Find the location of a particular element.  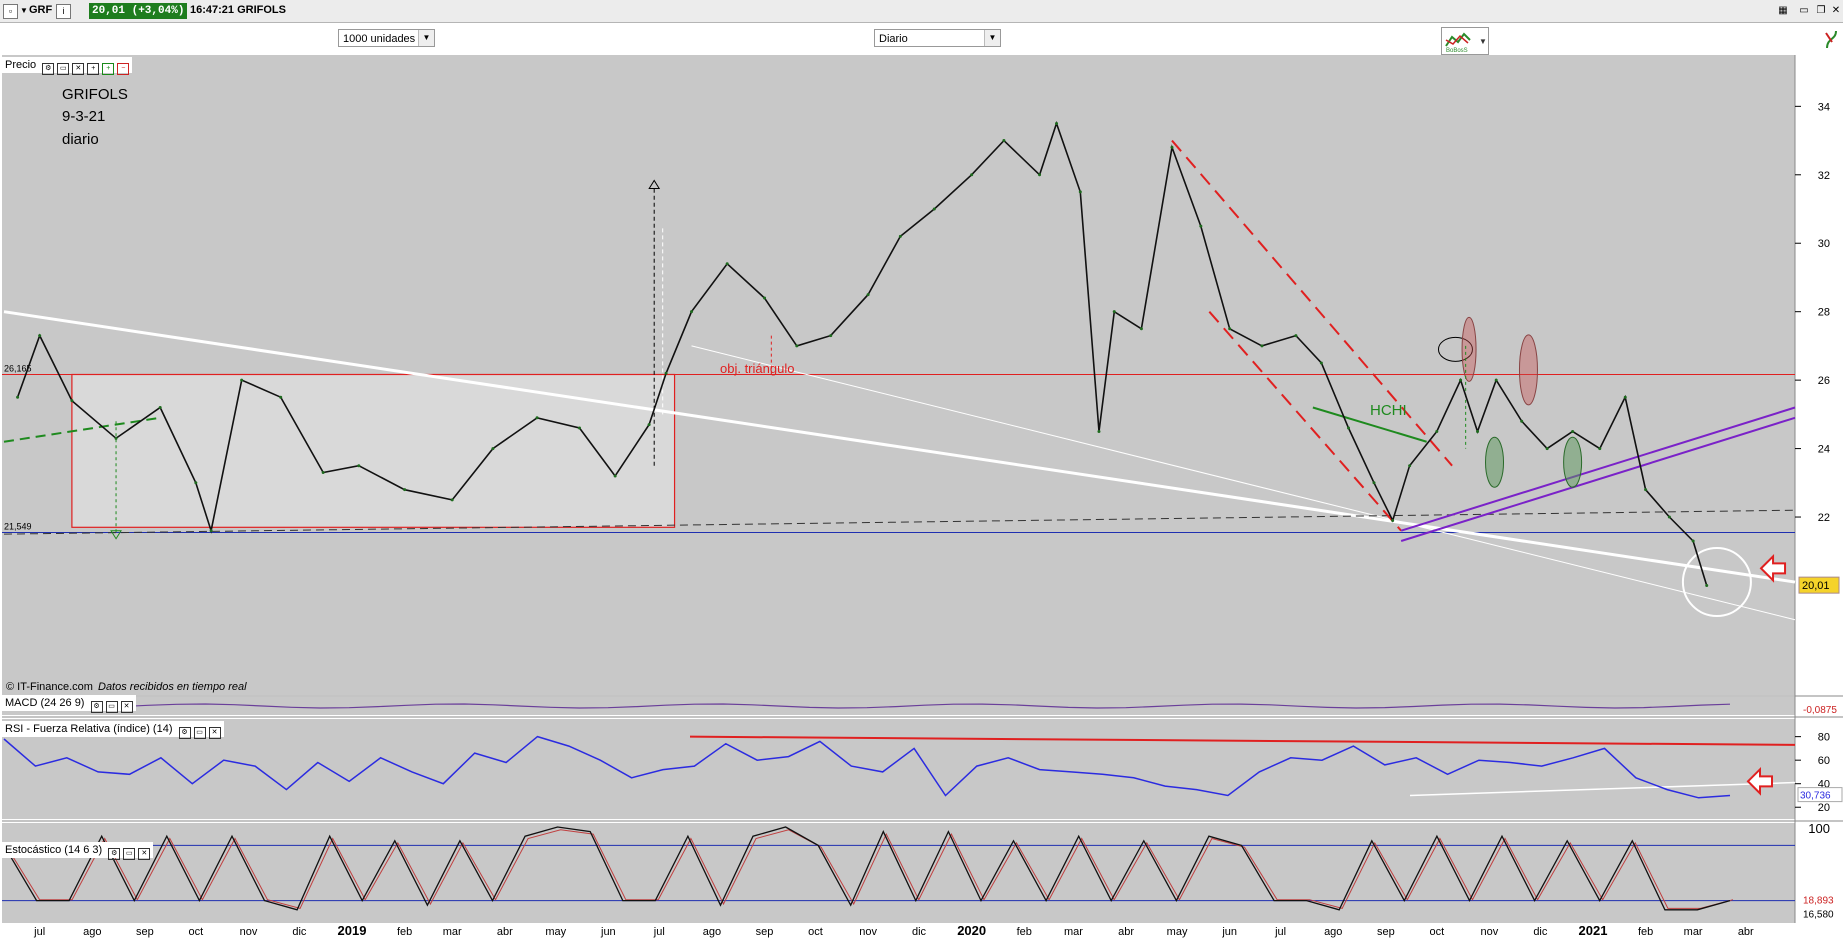

stoch-last-label: 16,580 is located at coordinates (1818, 915).